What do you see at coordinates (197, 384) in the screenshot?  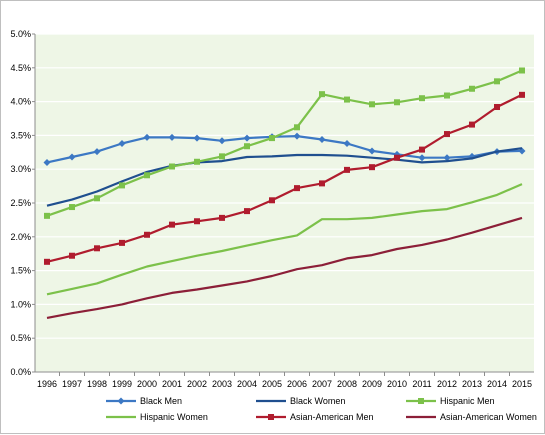 I see `x-tick-label: 2002` at bounding box center [197, 384].